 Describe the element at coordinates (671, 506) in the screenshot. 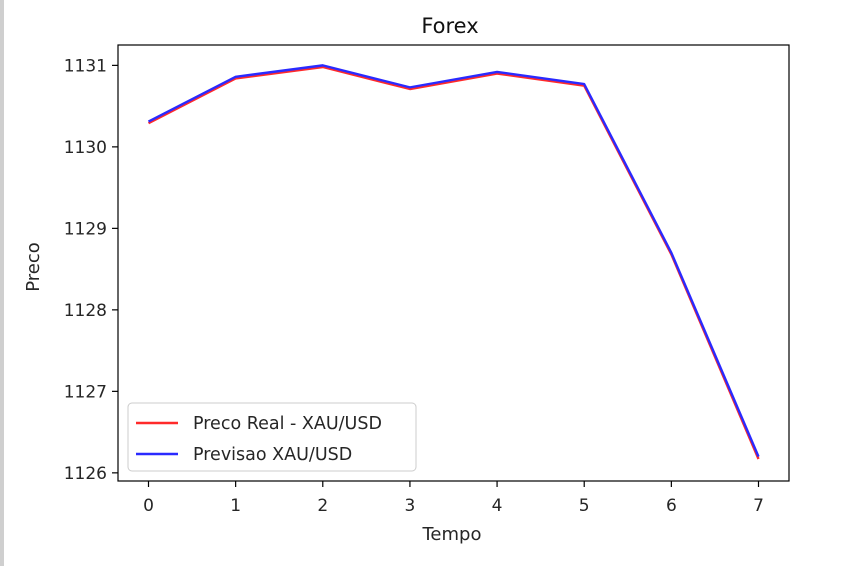

I see `x-tick-label: 6` at that location.